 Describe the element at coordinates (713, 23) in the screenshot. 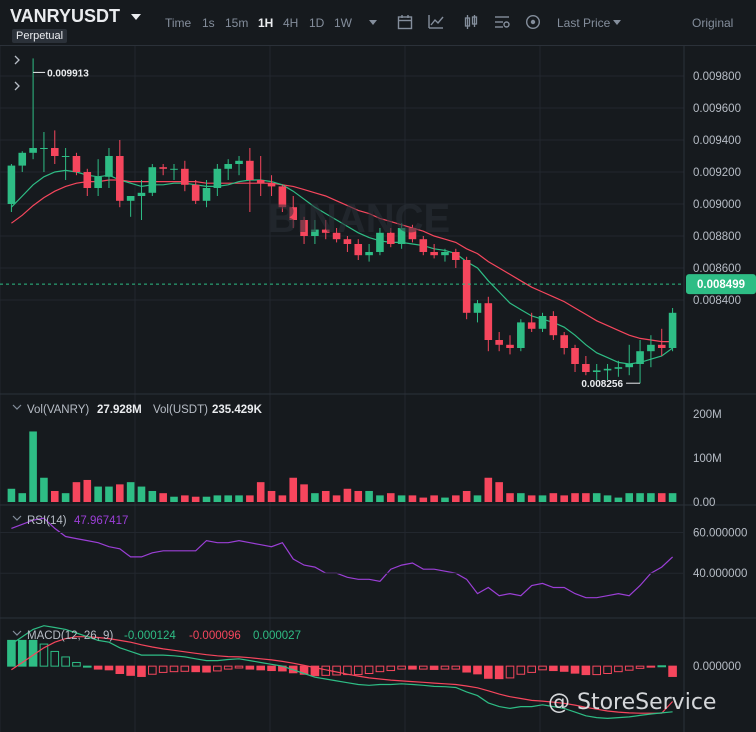

I see `view-original-toggle: Original` at that location.